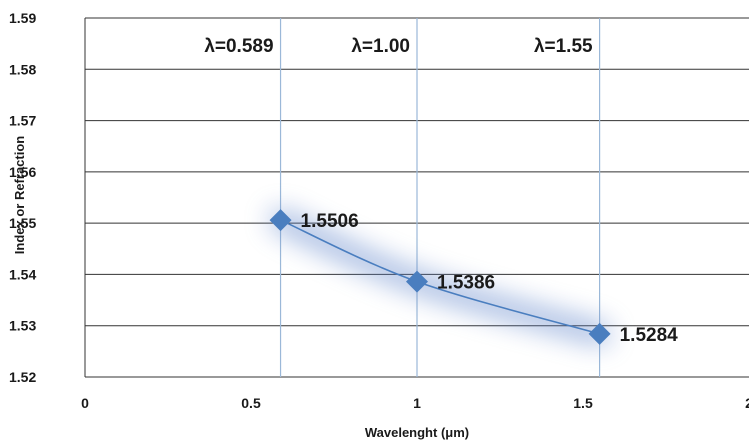  What do you see at coordinates (563, 46) in the screenshot?
I see `wavelength-label: λ=1.55` at bounding box center [563, 46].